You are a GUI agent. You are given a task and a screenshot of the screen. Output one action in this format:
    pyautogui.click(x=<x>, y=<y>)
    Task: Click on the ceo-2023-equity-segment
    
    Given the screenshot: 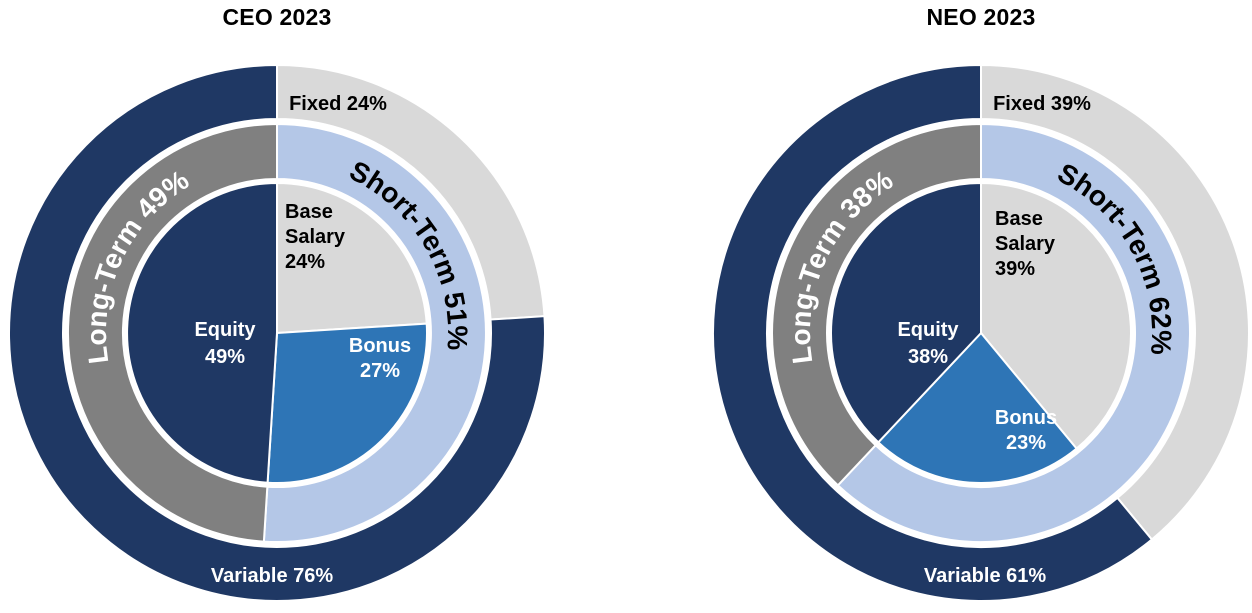 What is the action you would take?
    pyautogui.click(x=202, y=332)
    